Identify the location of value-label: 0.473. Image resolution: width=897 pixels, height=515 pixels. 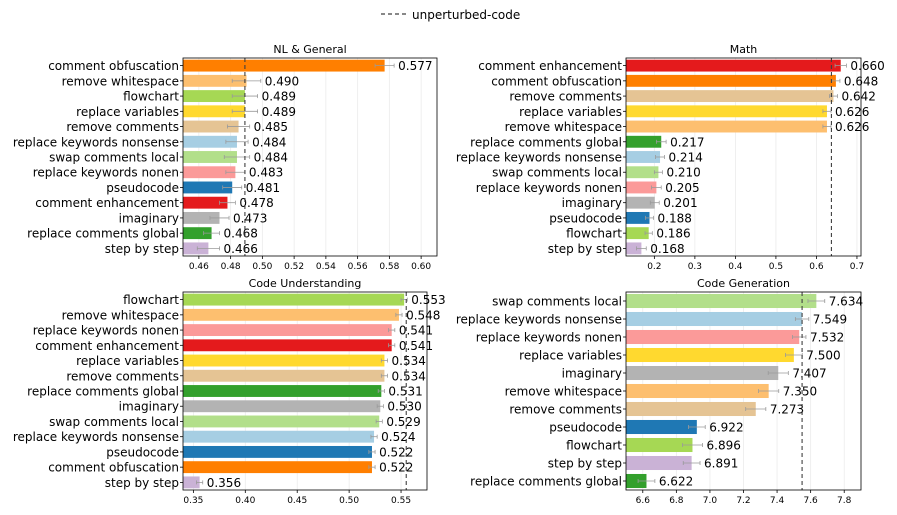
(250, 218).